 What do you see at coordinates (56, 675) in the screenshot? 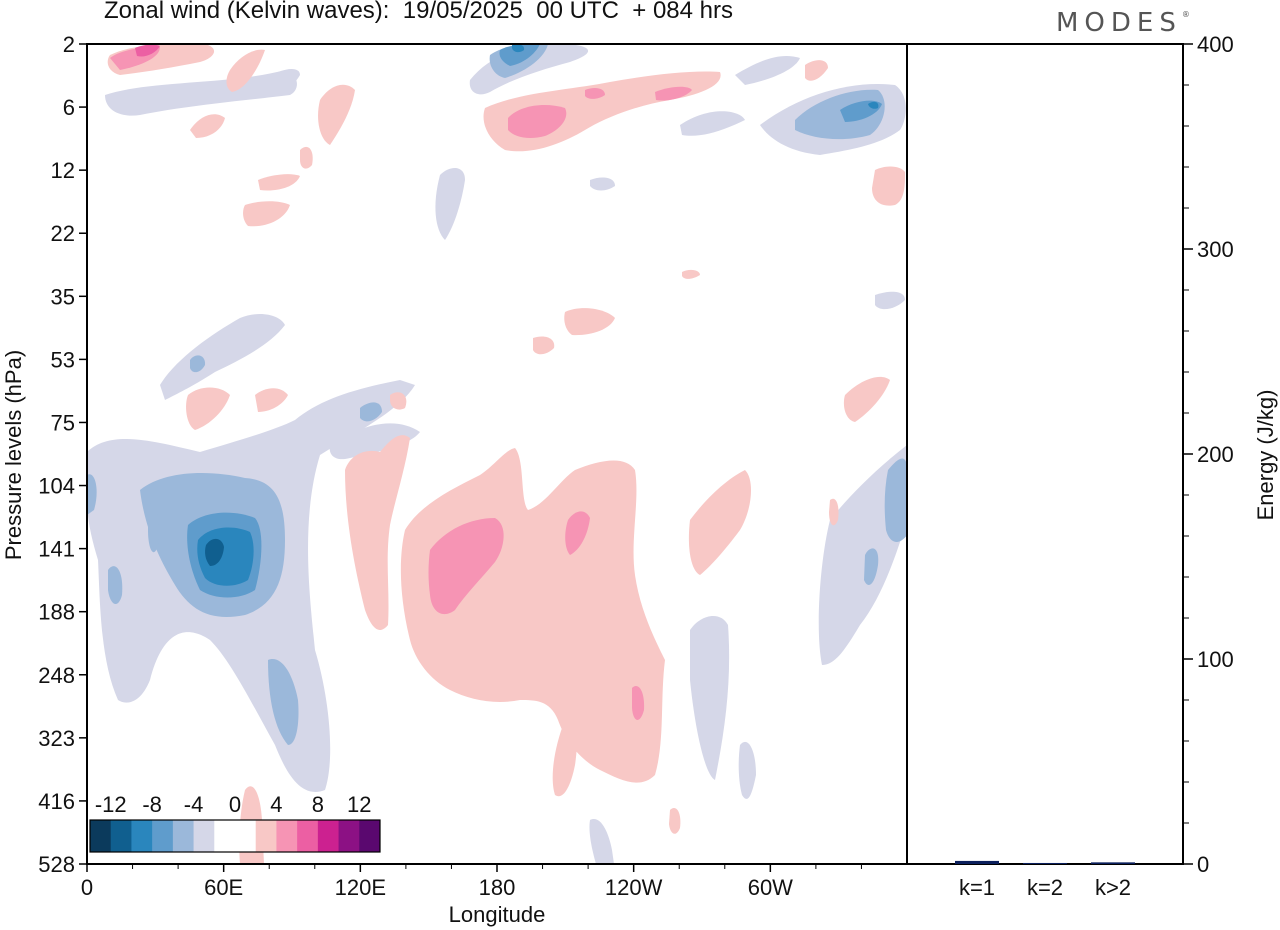
I see `y-tick-label: 248` at bounding box center [56, 675].